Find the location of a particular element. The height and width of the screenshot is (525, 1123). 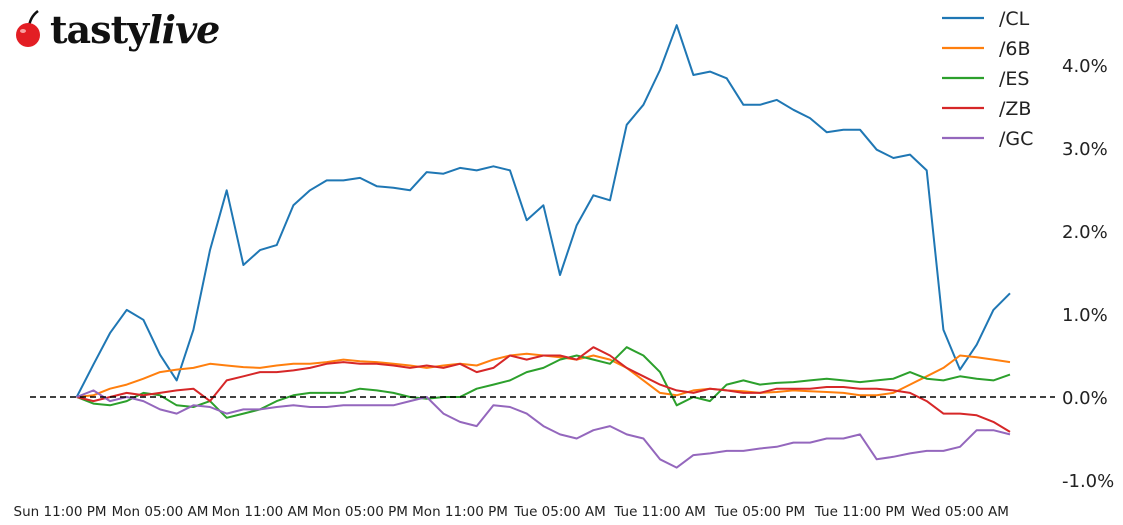

series-line-zb is located at coordinates (543, 389).